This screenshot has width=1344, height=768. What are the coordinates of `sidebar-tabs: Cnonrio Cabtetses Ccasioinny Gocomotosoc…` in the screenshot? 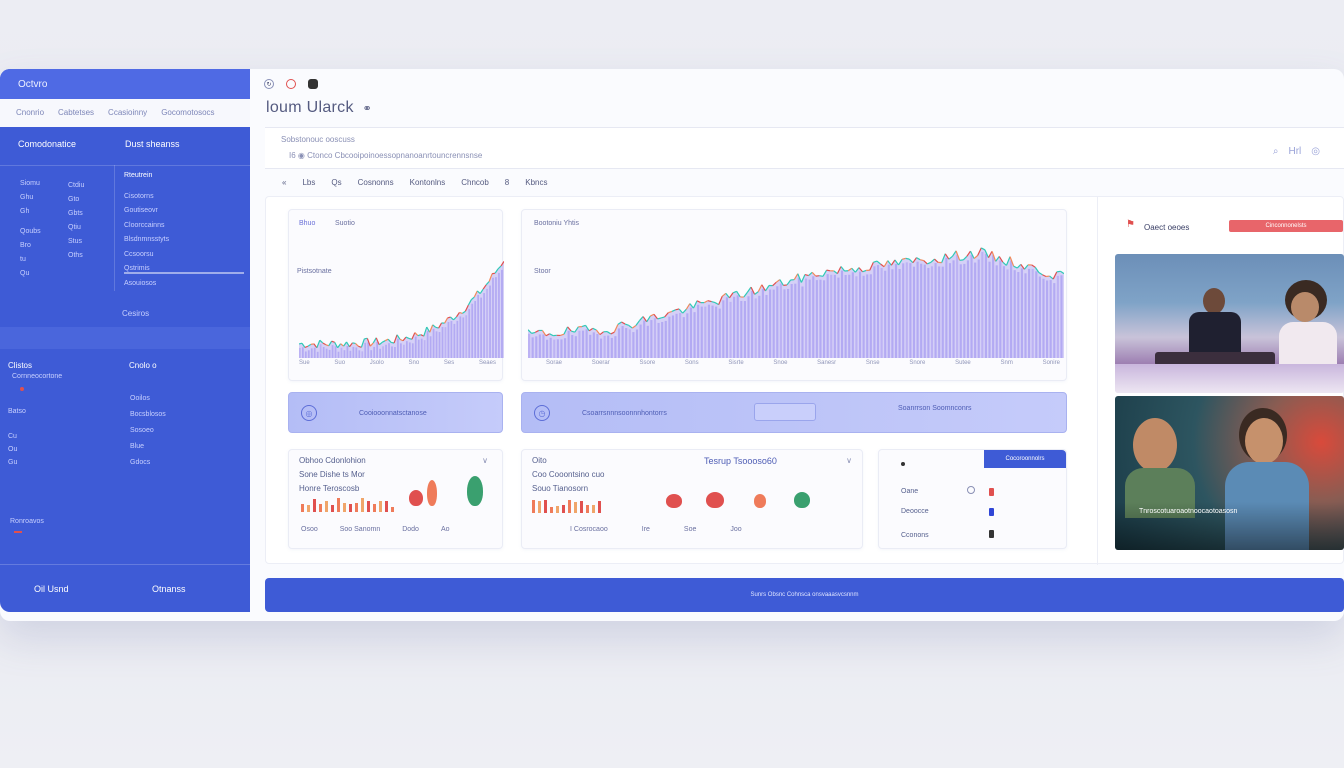 It's located at (125, 113).